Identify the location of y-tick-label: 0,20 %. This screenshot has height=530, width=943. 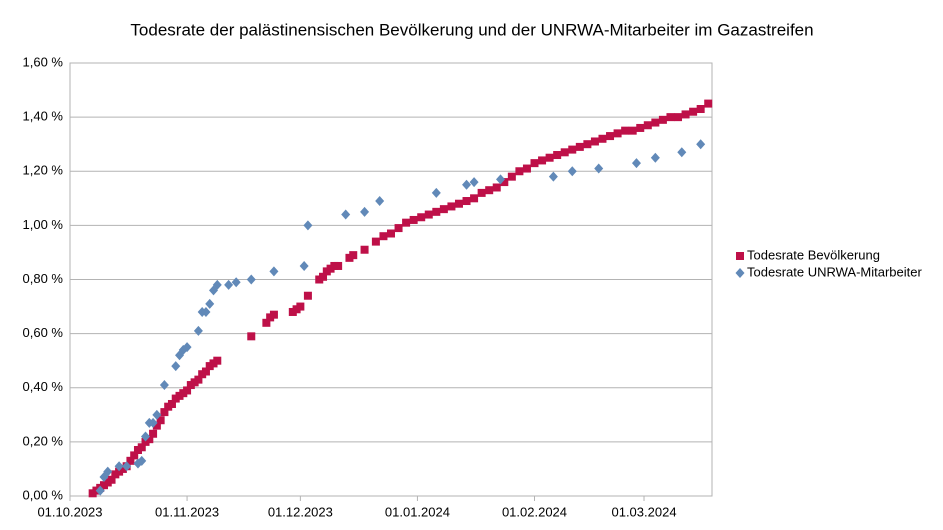
(43, 440).